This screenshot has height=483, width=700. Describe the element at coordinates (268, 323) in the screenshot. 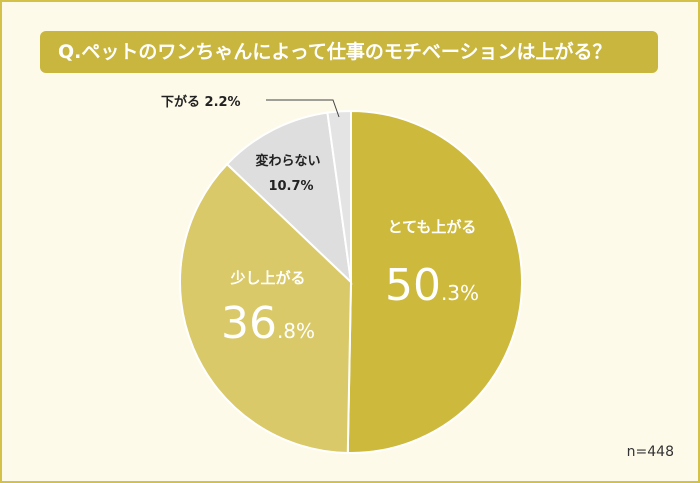

I see `value-sukoshi-agaru: 36.8%` at that location.